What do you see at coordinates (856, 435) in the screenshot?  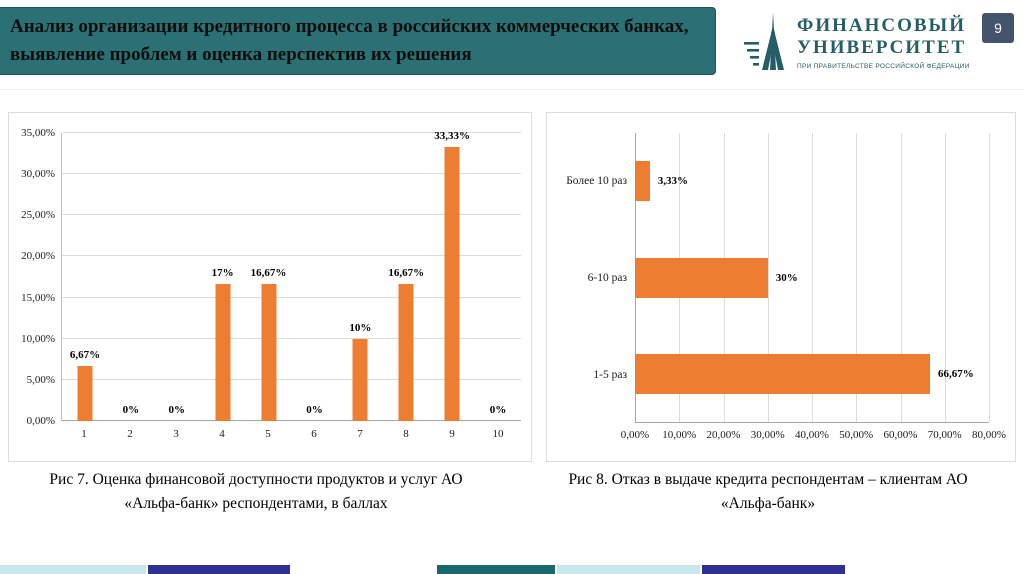 I see `x-tick-label: 50,00%` at bounding box center [856, 435].